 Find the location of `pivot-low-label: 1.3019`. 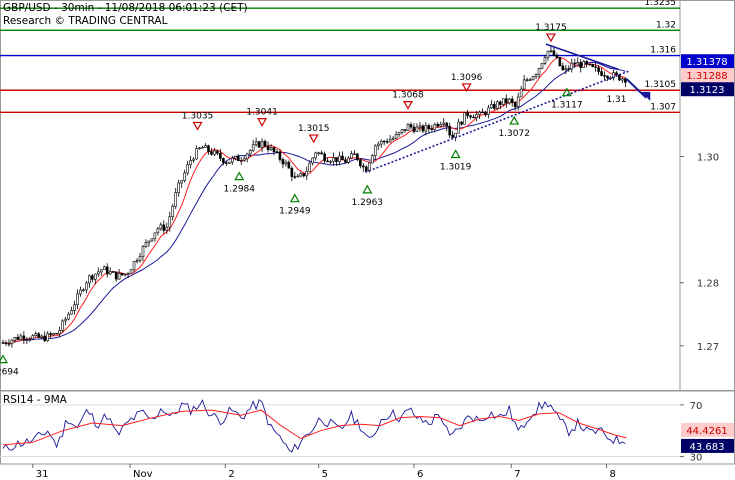

pivot-low-label: 1.3019 is located at coordinates (456, 168).